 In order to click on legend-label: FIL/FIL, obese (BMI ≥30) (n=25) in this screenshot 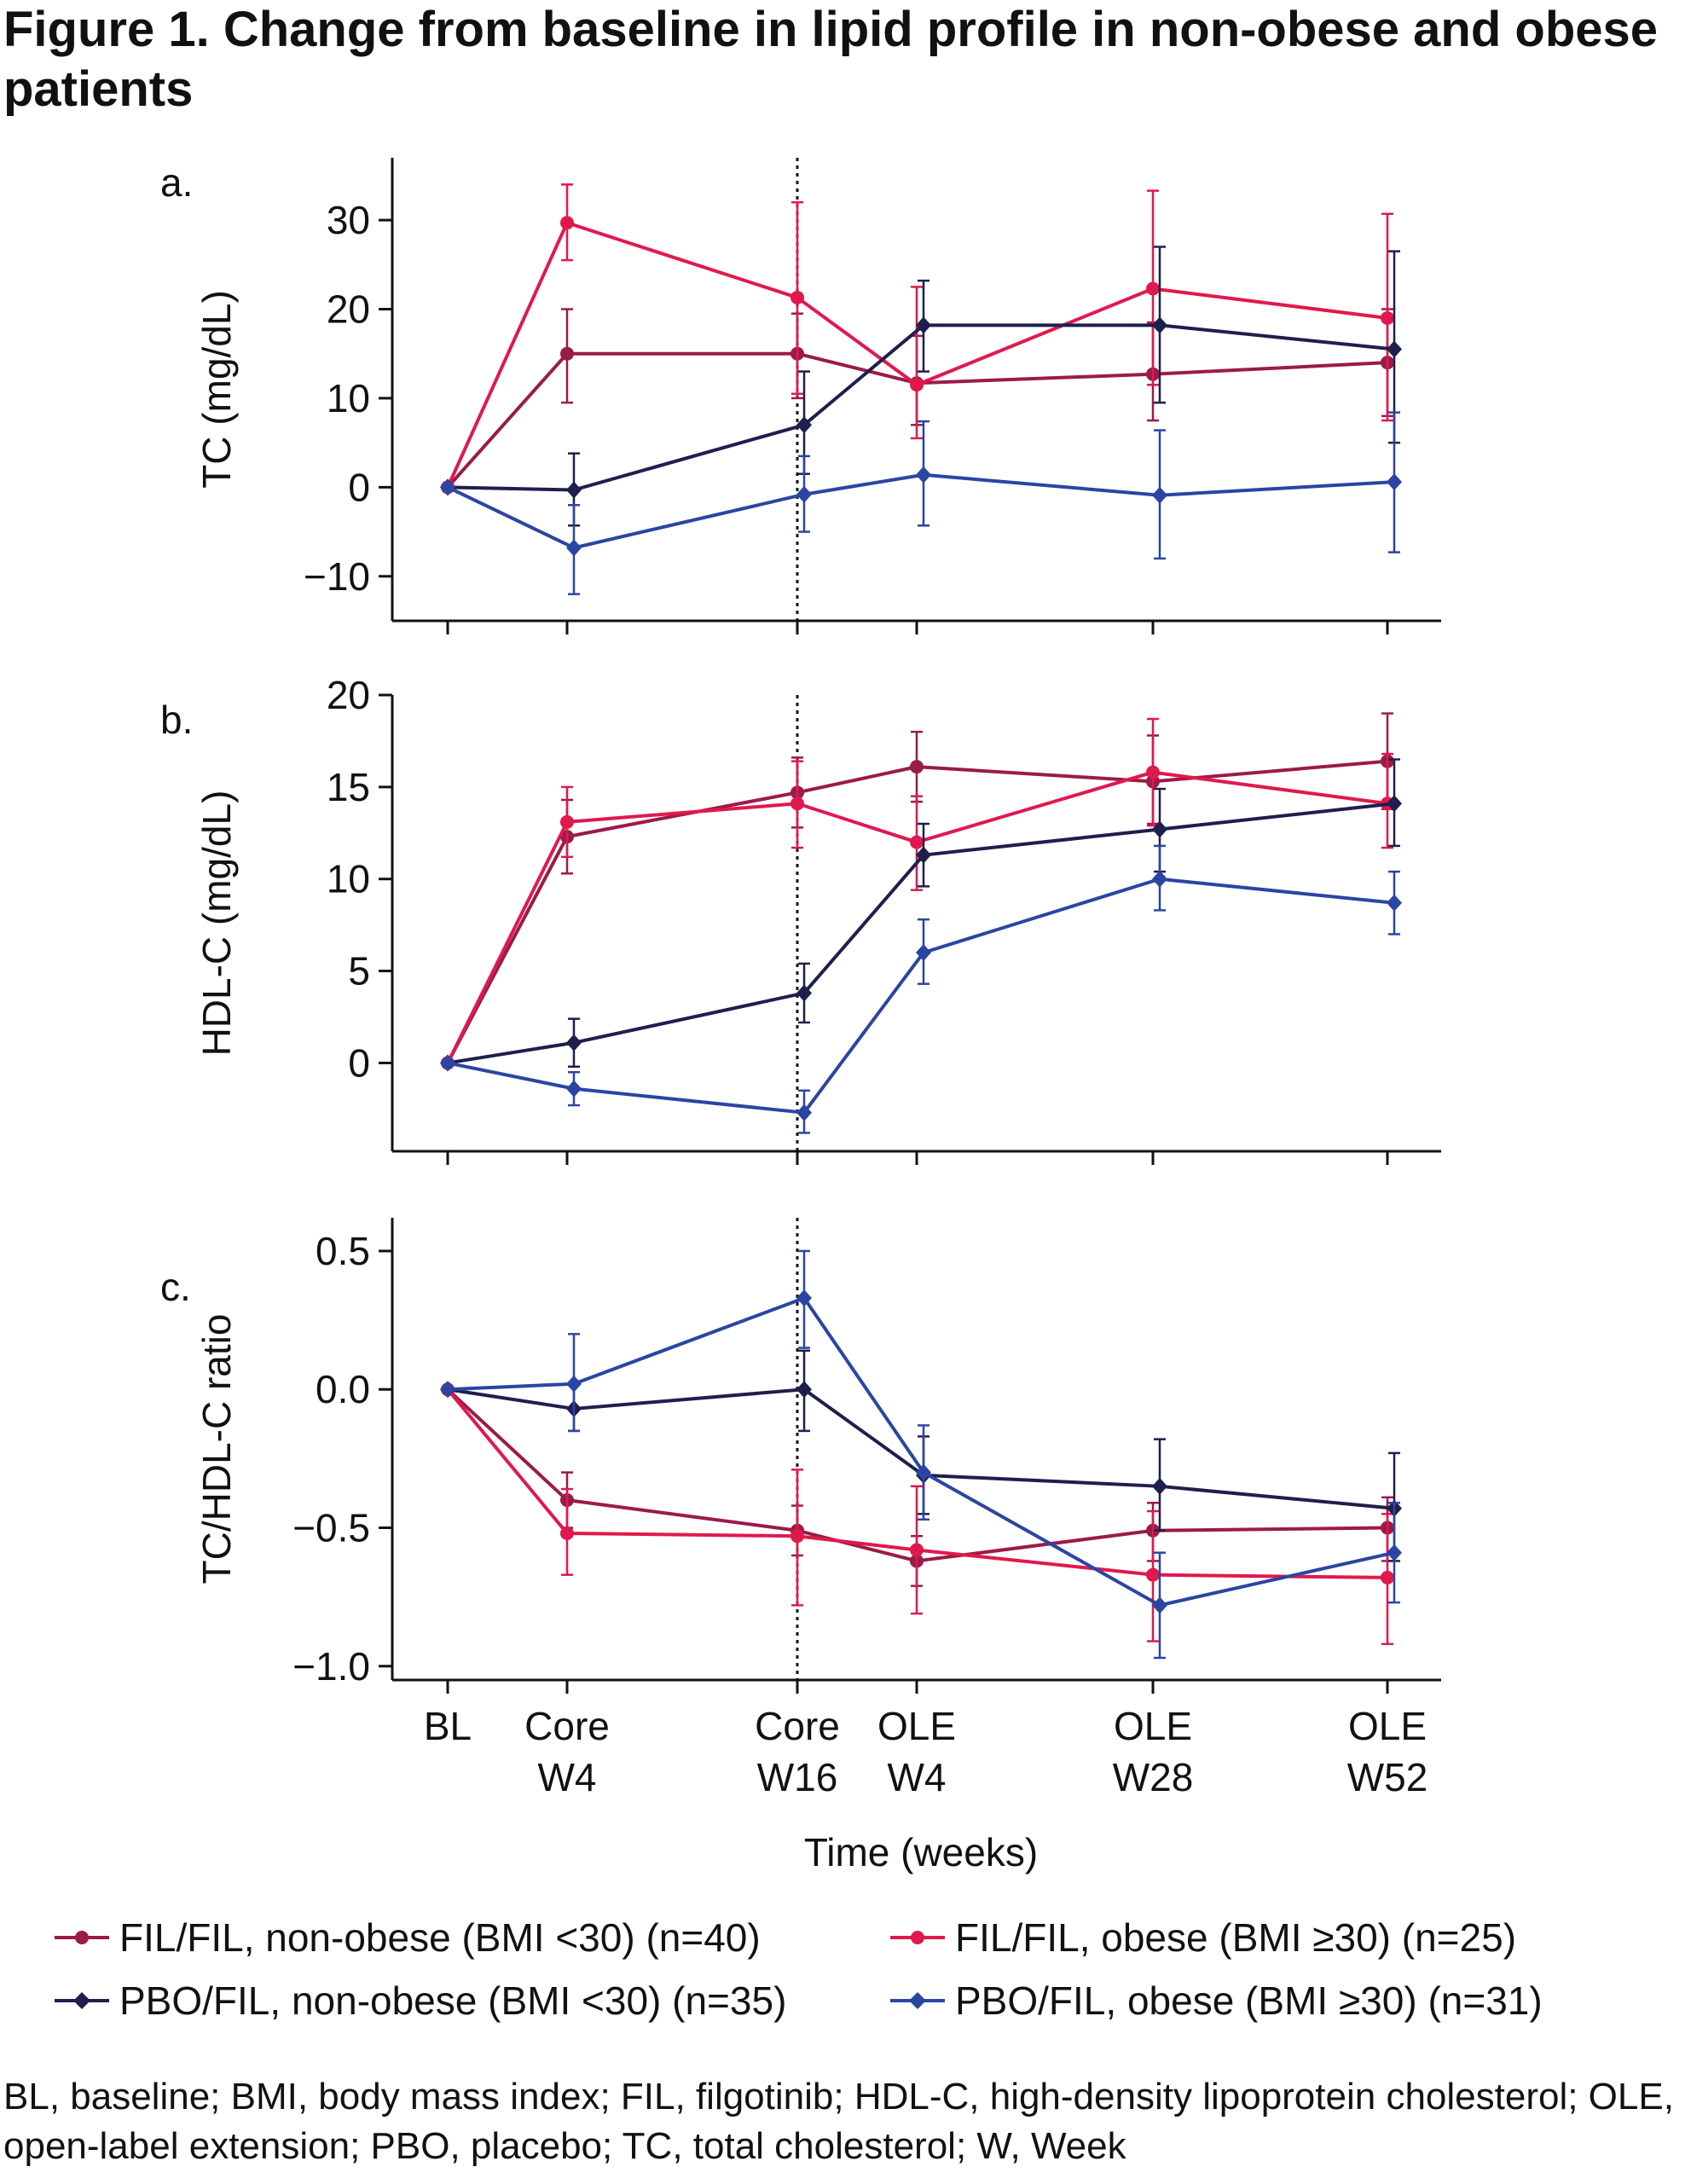, I will do `click(1236, 1938)`.